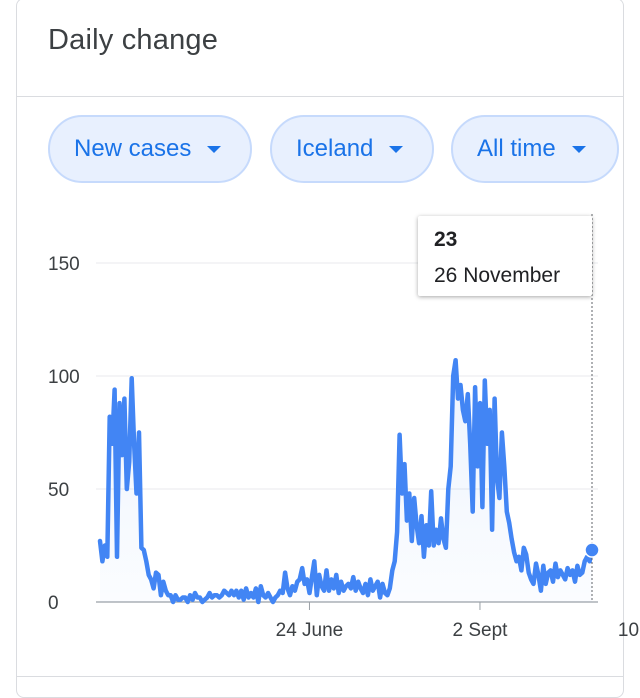 The height and width of the screenshot is (698, 640). I want to click on x-tick-label: 24 June, so click(310, 630).